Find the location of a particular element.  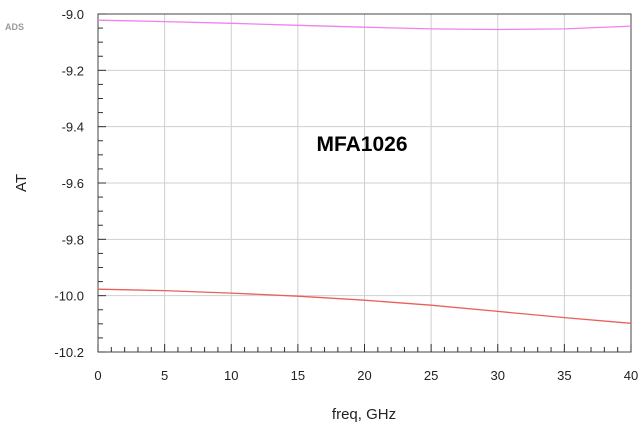

x-tick-label: 20 is located at coordinates (364, 375).